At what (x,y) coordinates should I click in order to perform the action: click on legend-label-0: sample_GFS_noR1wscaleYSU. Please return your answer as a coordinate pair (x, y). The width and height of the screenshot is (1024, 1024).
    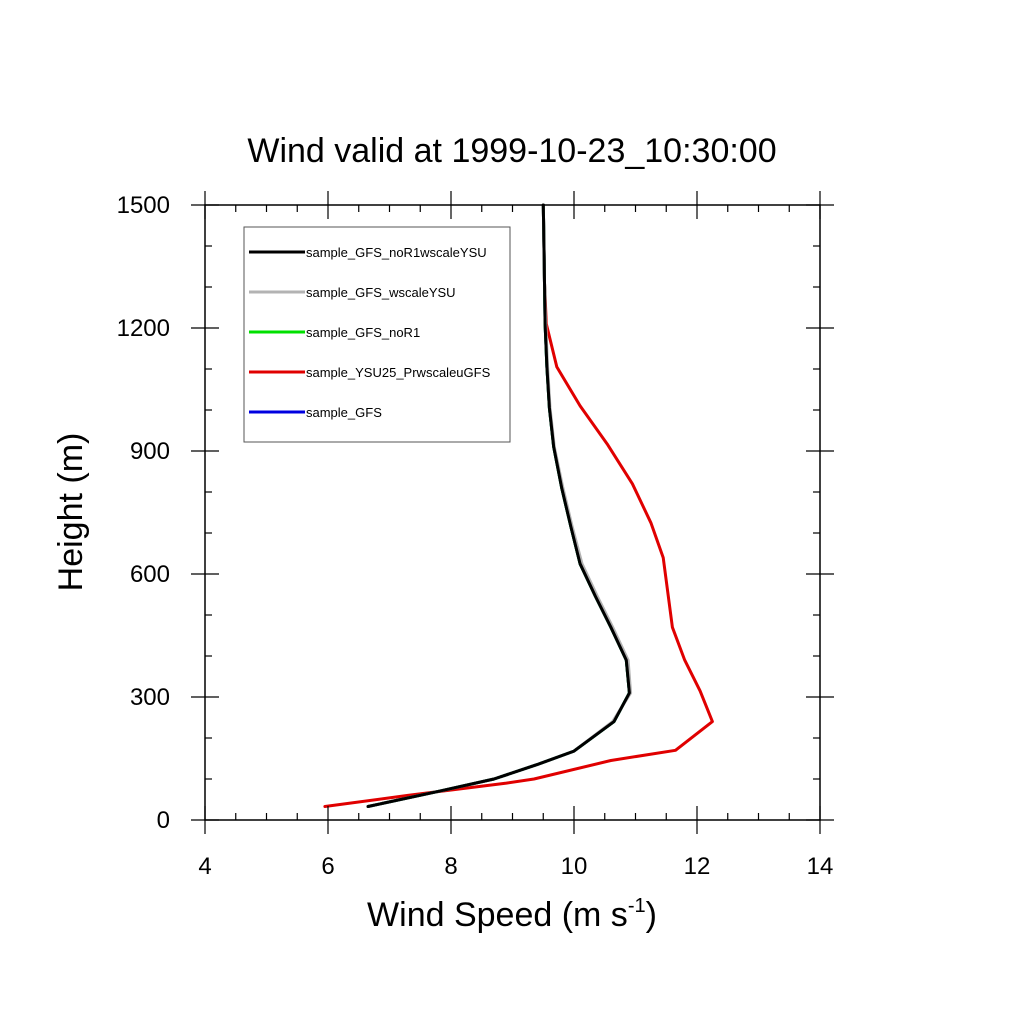
    Looking at the image, I should click on (396, 252).